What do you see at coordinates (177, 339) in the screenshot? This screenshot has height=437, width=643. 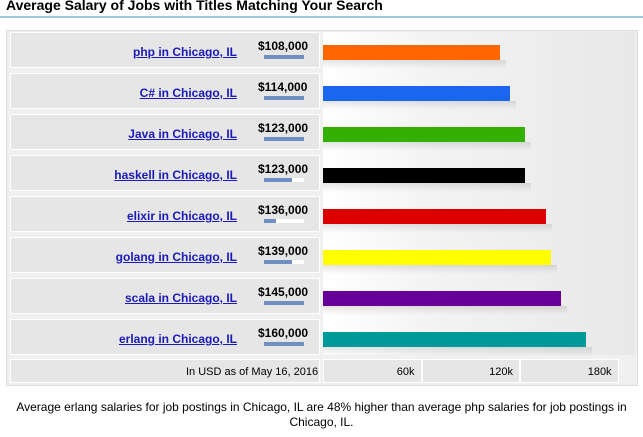 I see `category-link: erlang in Chicago, IL` at bounding box center [177, 339].